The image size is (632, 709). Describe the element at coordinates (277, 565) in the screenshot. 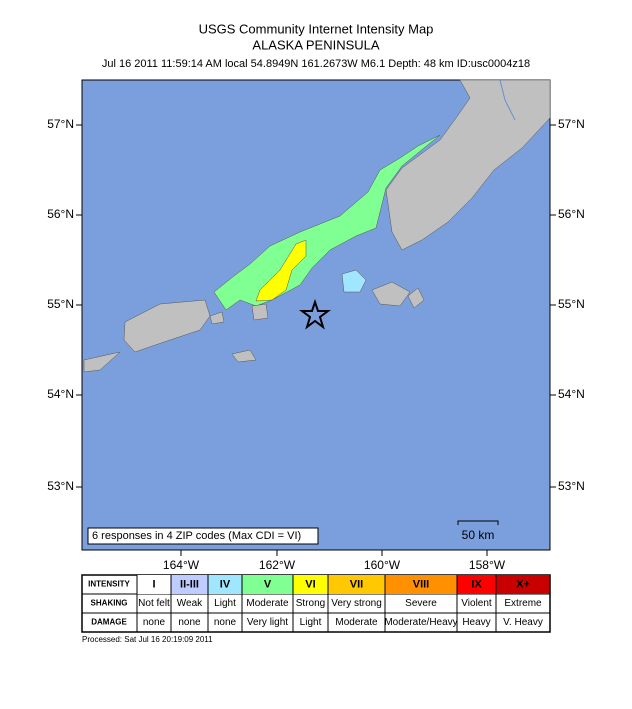

I see `lon-label: 162°W` at that location.